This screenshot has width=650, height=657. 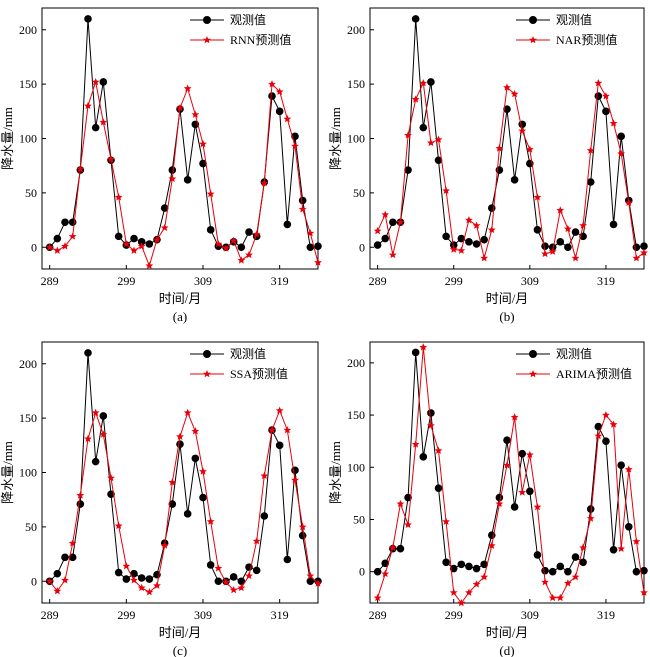 What do you see at coordinates (533, 20) in the screenshot?
I see `legend-observed-marker` at bounding box center [533, 20].